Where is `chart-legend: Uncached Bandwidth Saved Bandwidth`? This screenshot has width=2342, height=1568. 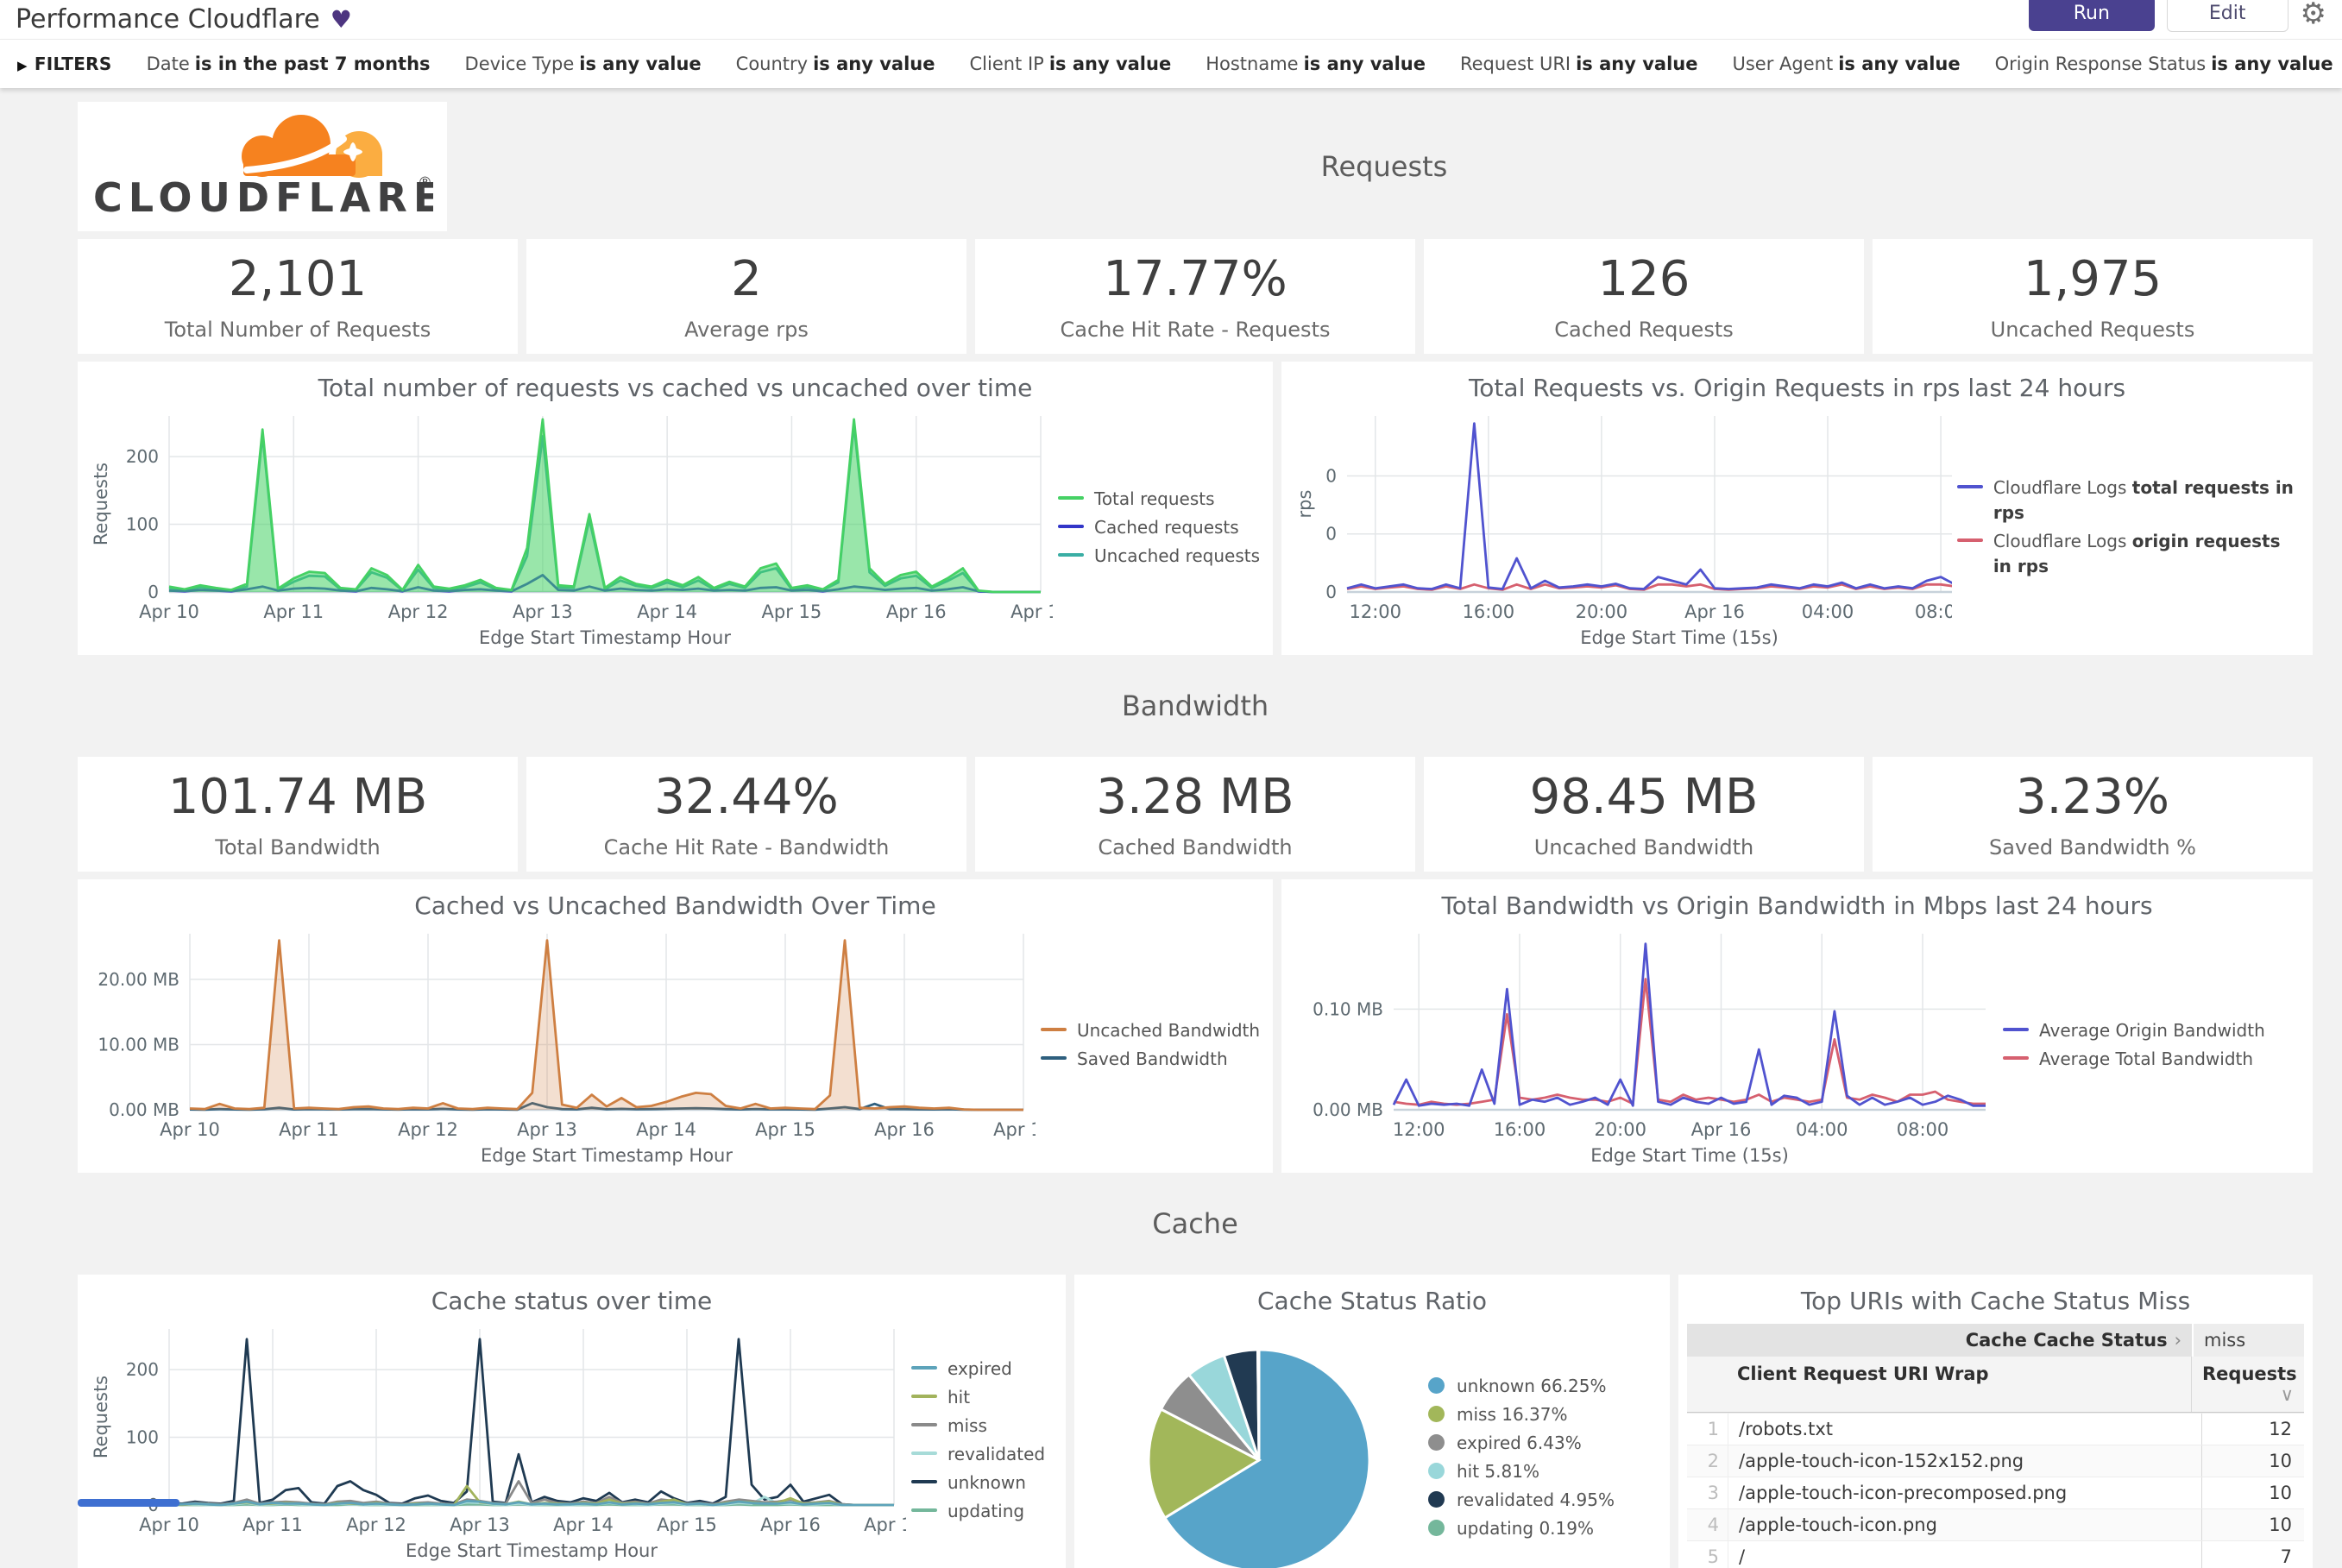
chart-legend: Uncached Bandwidth Saved Bandwidth is located at coordinates (1148, 1045).